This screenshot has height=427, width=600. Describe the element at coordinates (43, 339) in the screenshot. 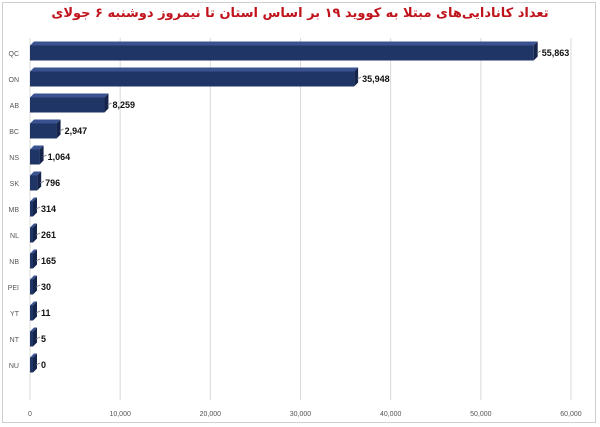

I see `value-label: 5` at that location.